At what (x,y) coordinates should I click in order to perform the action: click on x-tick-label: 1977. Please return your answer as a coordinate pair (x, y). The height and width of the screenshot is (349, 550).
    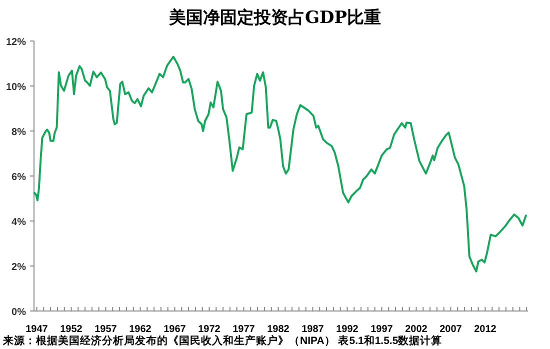
    Looking at the image, I should click on (244, 329).